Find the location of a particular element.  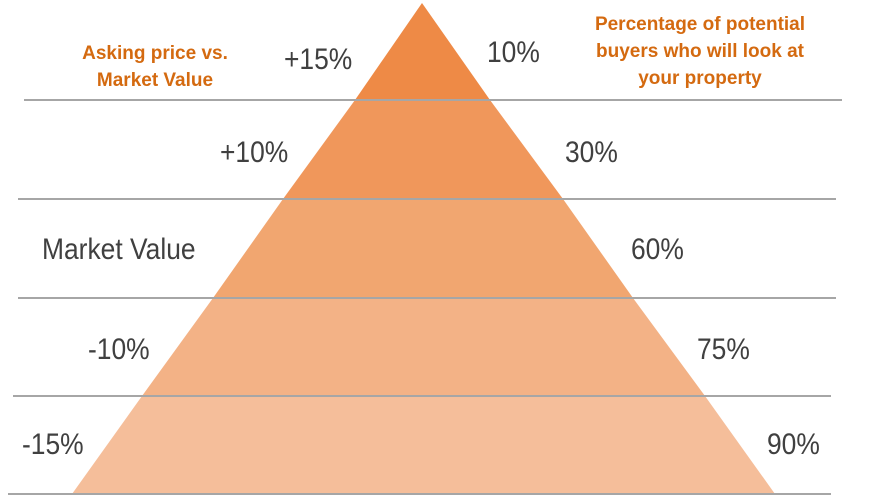

price-label-tier-3: Market Value is located at coordinates (119, 249).